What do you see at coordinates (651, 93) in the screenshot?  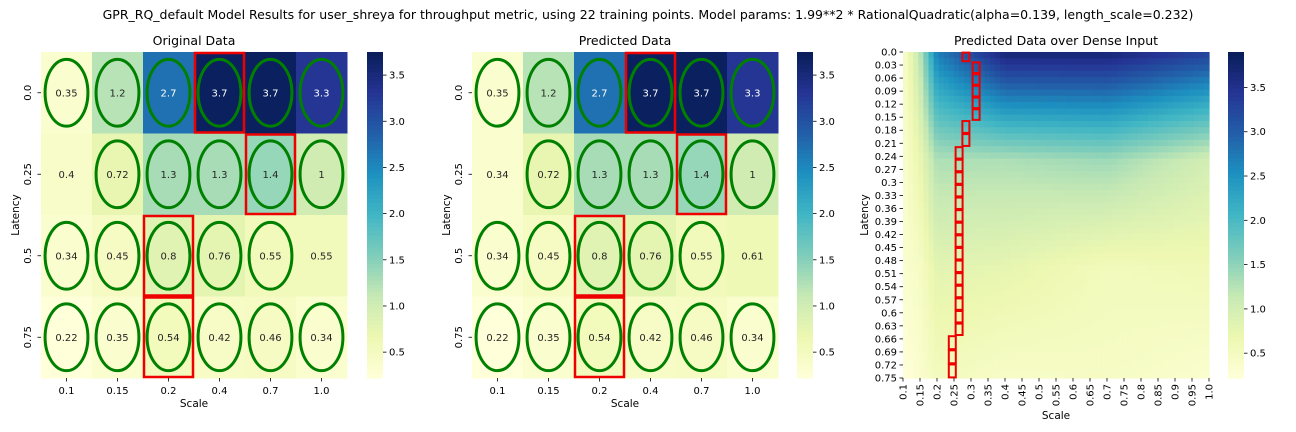 I see `cell-value-label: 3.7` at bounding box center [651, 93].